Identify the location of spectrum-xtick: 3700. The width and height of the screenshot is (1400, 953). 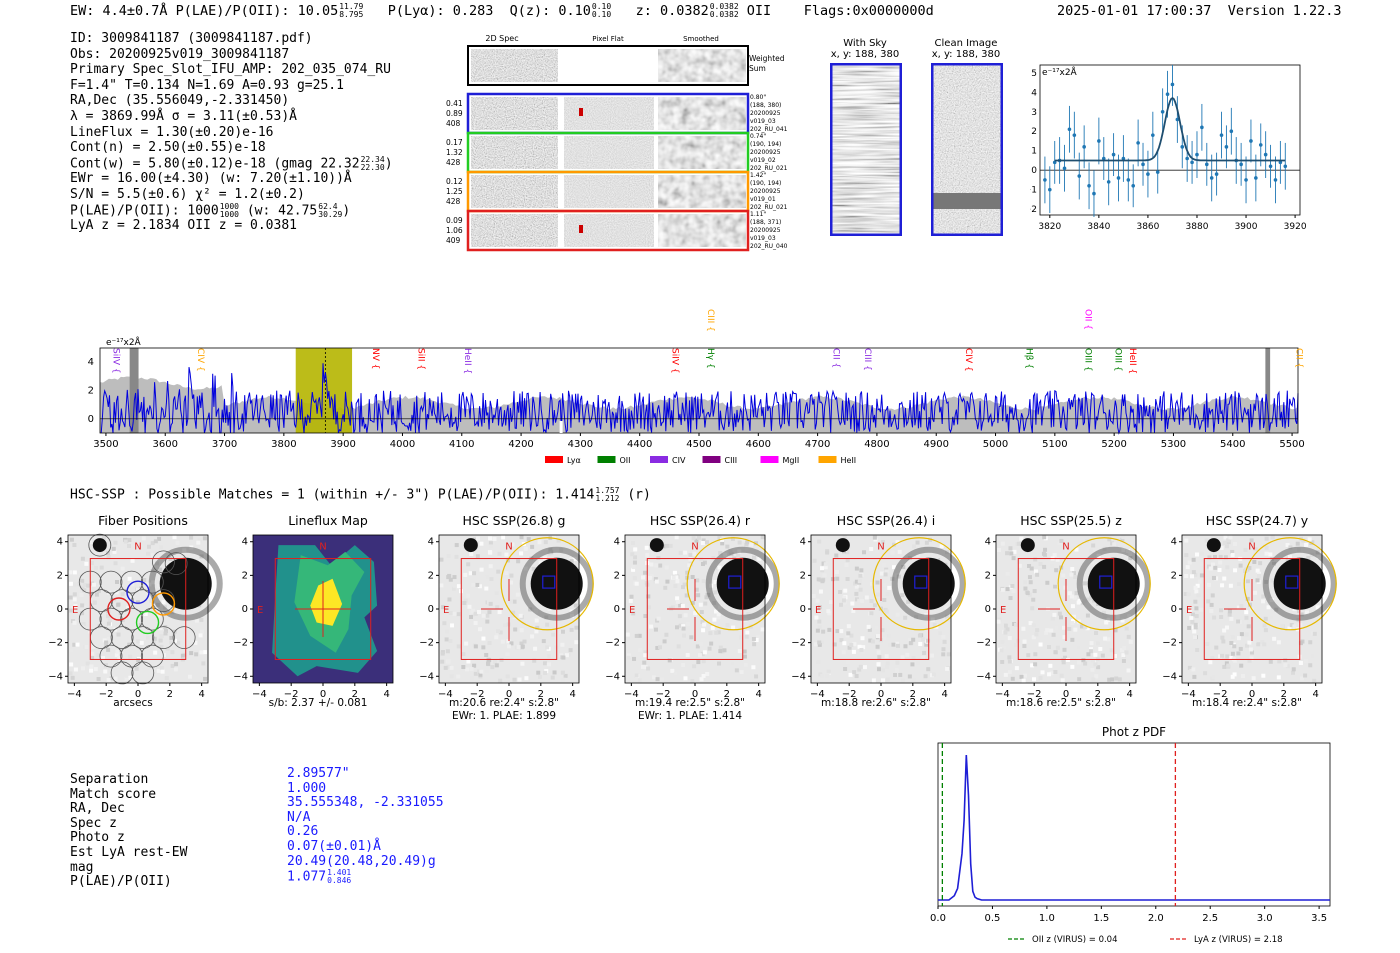
(224, 444).